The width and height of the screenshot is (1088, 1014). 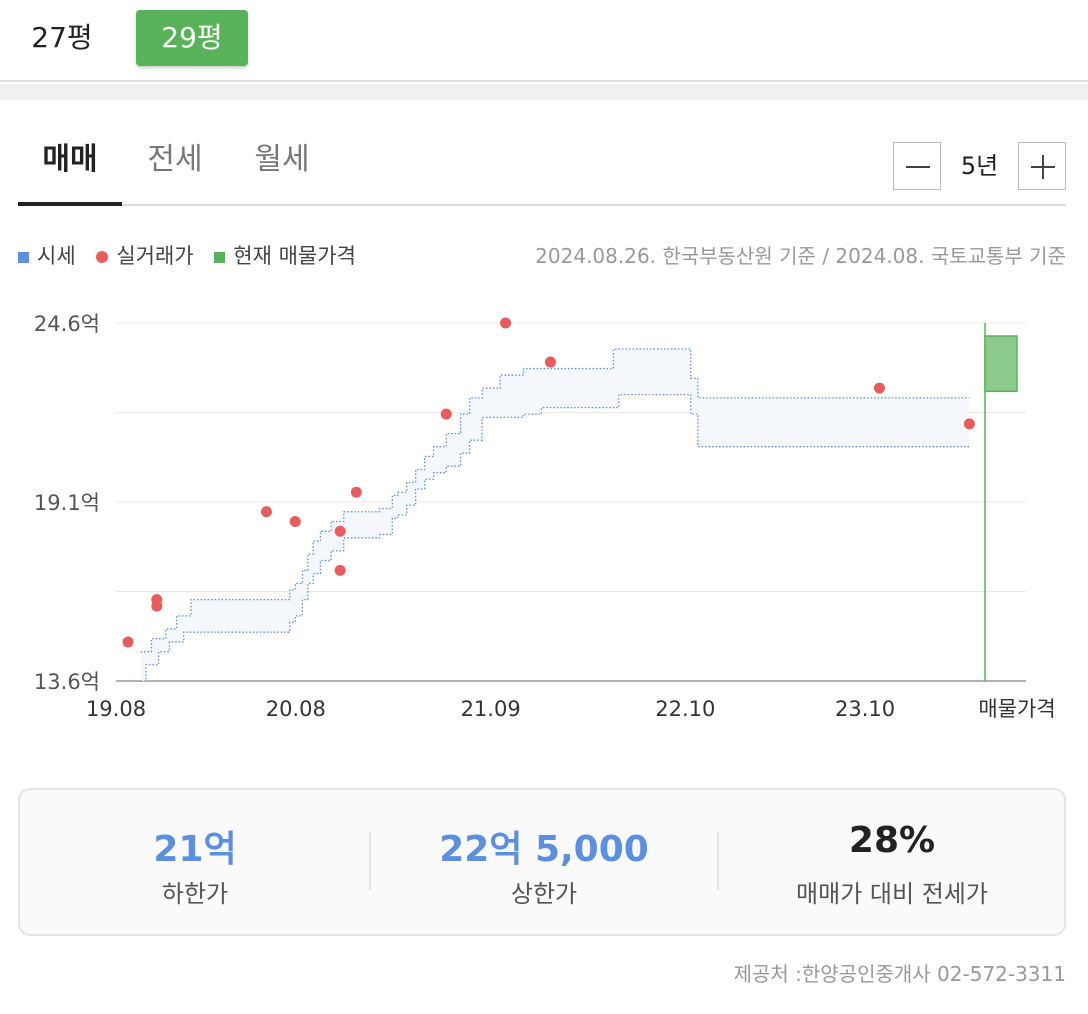 What do you see at coordinates (155, 256) in the screenshot?
I see `legend-actual-label: 실거래가` at bounding box center [155, 256].